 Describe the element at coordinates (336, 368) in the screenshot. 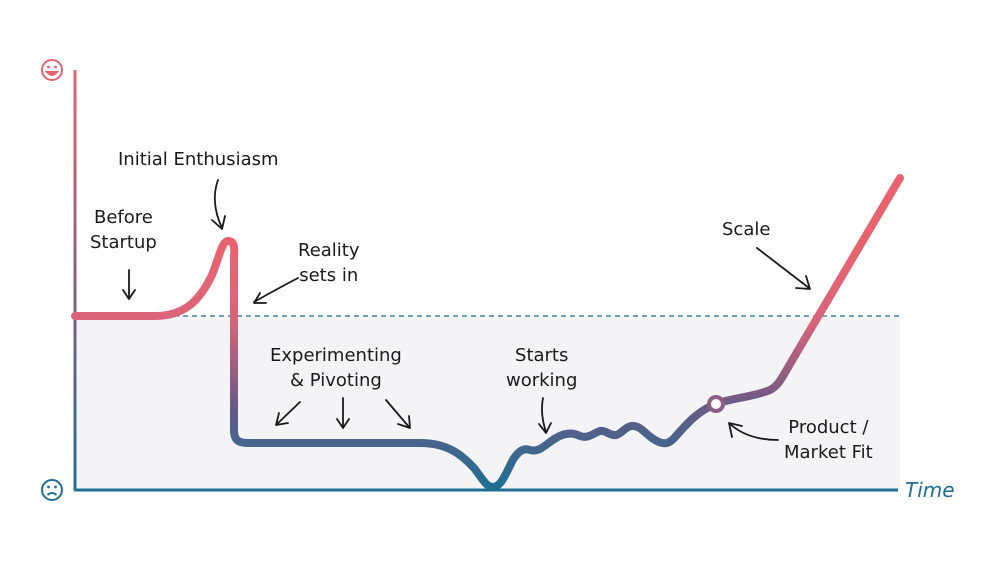

I see `label-experimenting-pivoting: Experimenting & Pivoting` at that location.